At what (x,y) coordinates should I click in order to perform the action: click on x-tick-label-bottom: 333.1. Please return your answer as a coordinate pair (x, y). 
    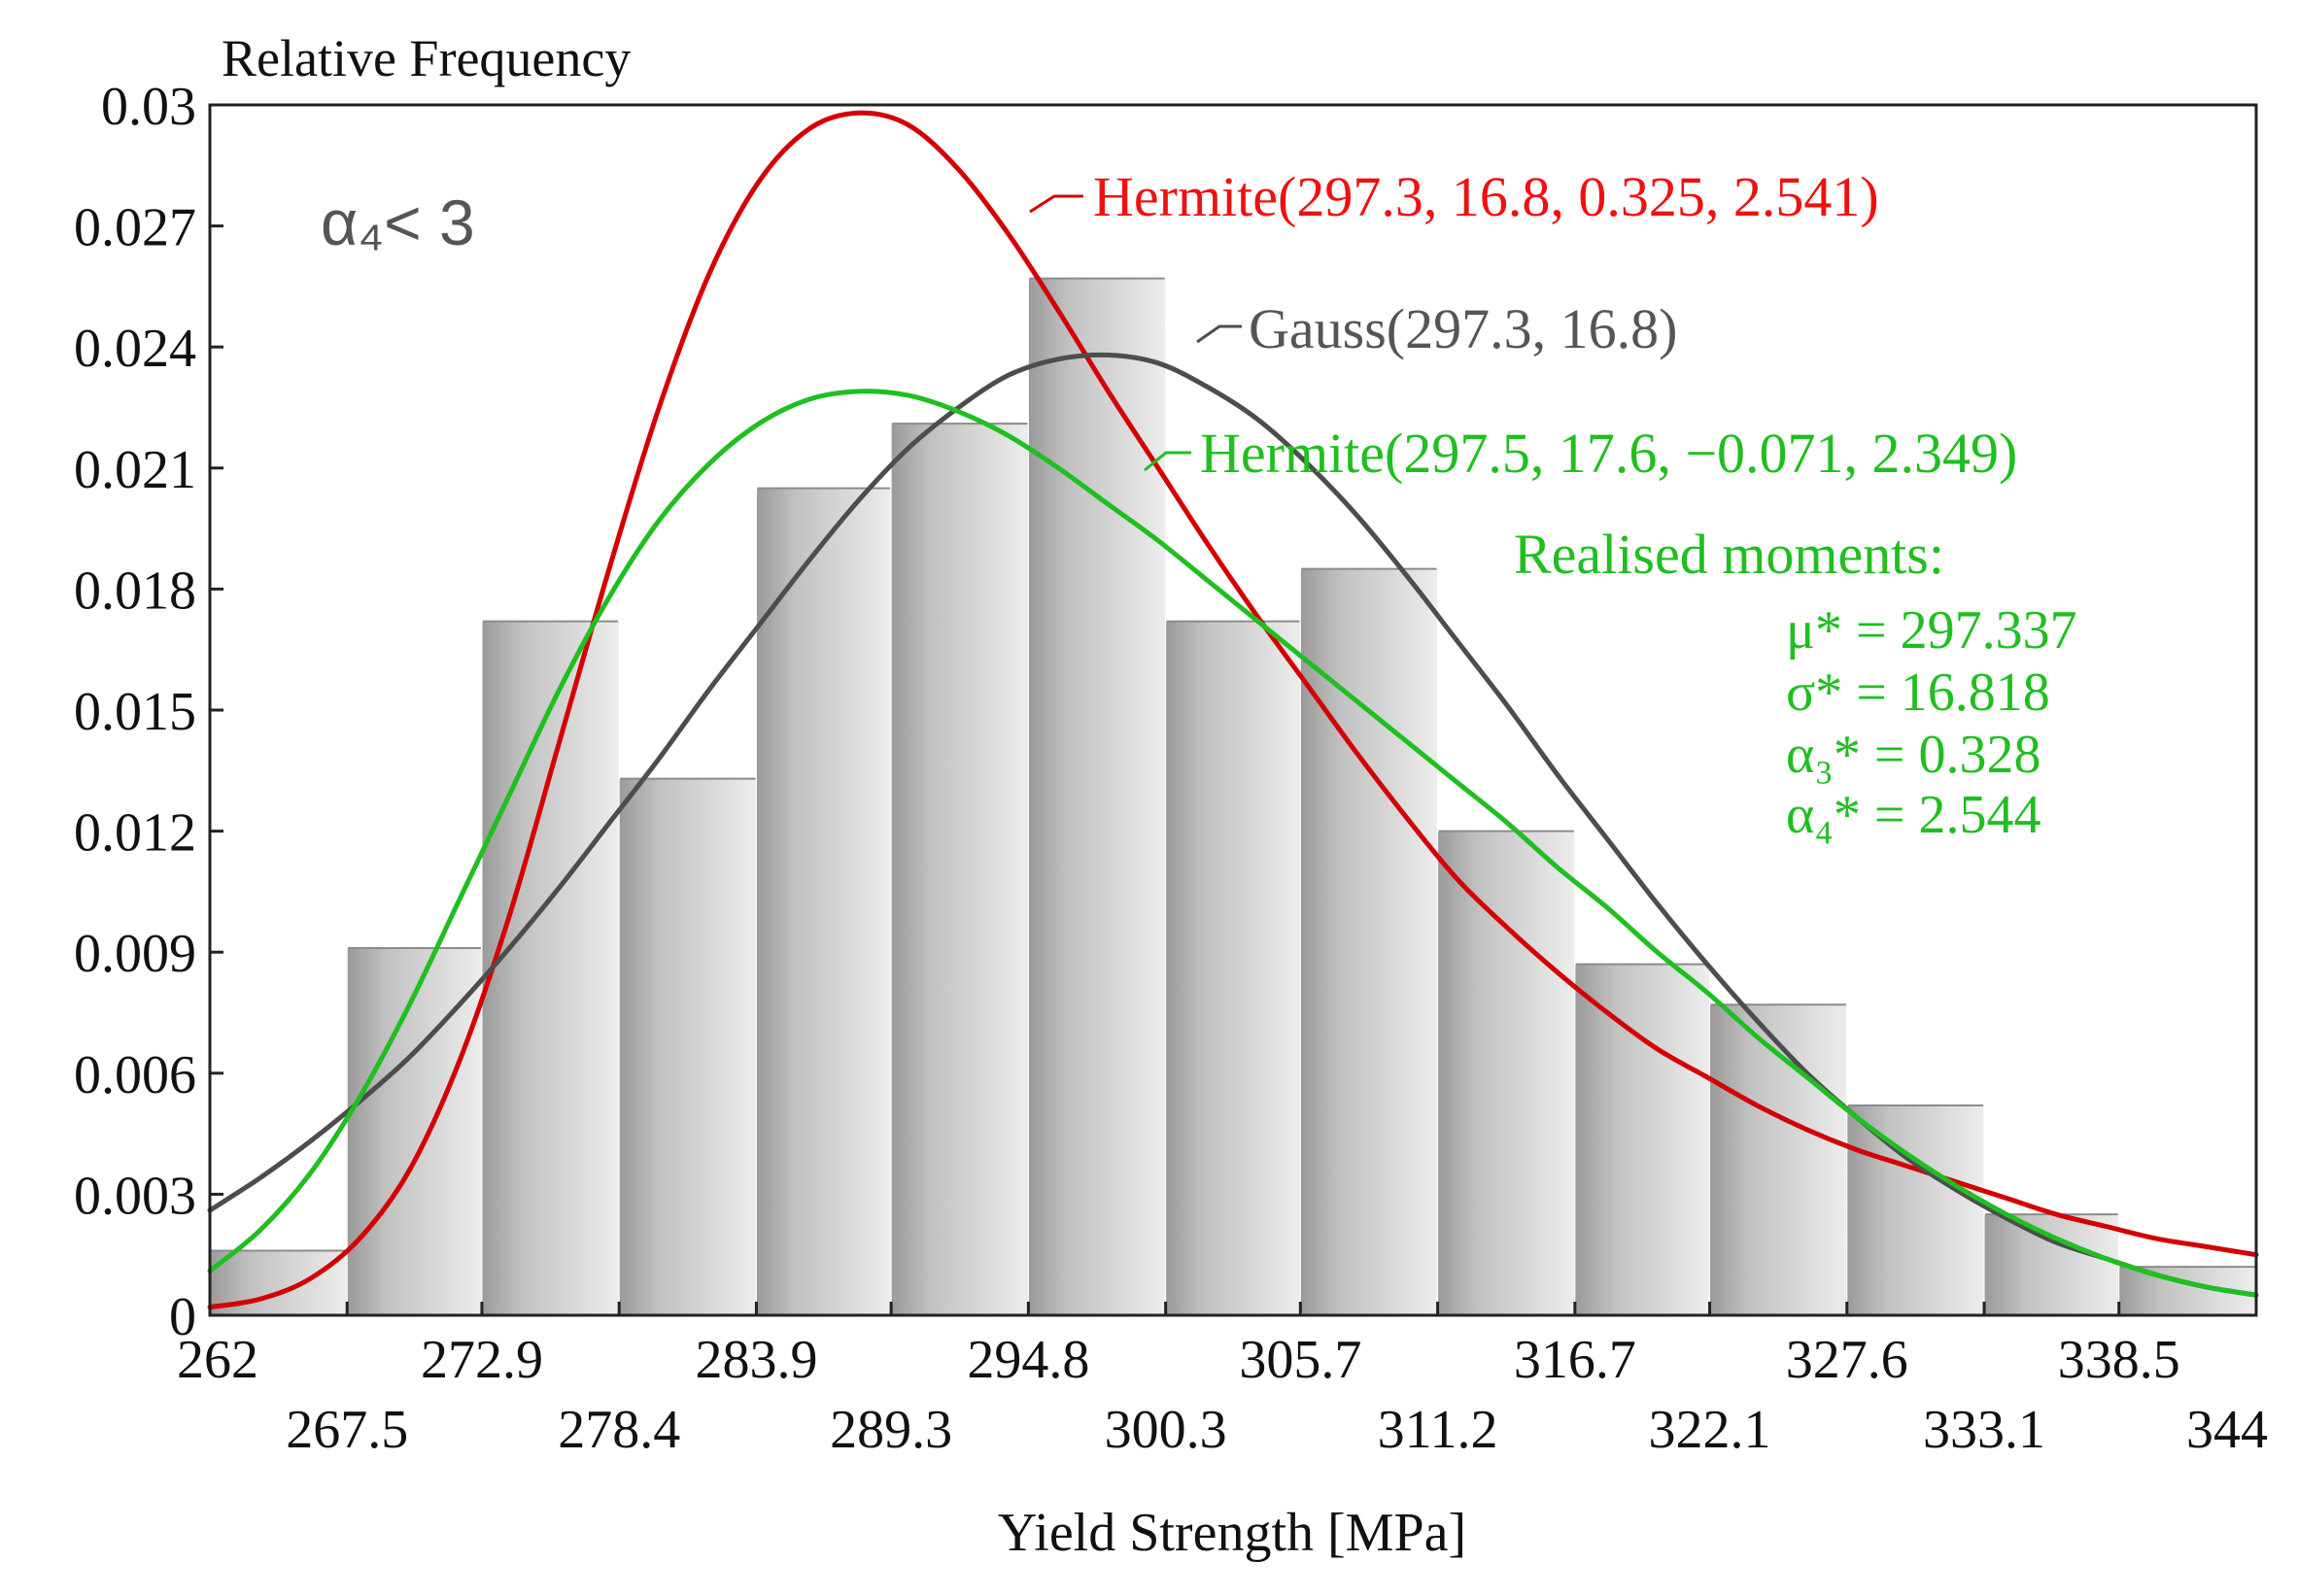
    Looking at the image, I should click on (1984, 1430).